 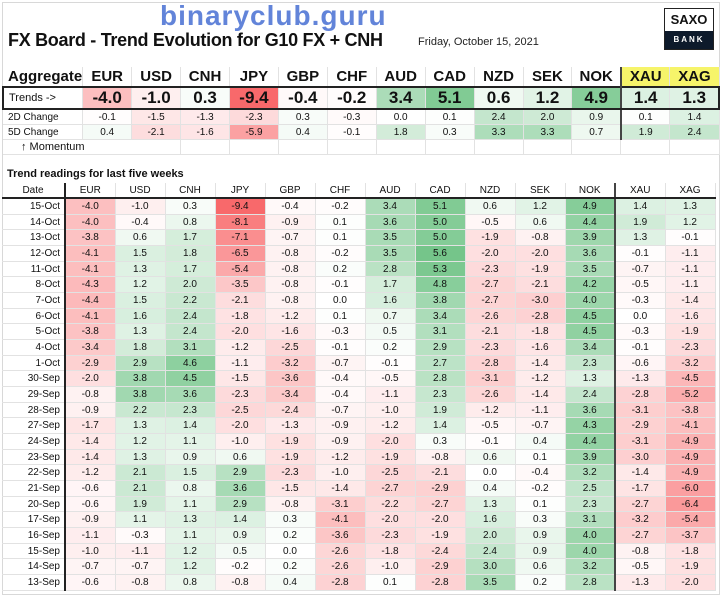 I want to click on history-header-usd: USD, so click(x=140, y=191).